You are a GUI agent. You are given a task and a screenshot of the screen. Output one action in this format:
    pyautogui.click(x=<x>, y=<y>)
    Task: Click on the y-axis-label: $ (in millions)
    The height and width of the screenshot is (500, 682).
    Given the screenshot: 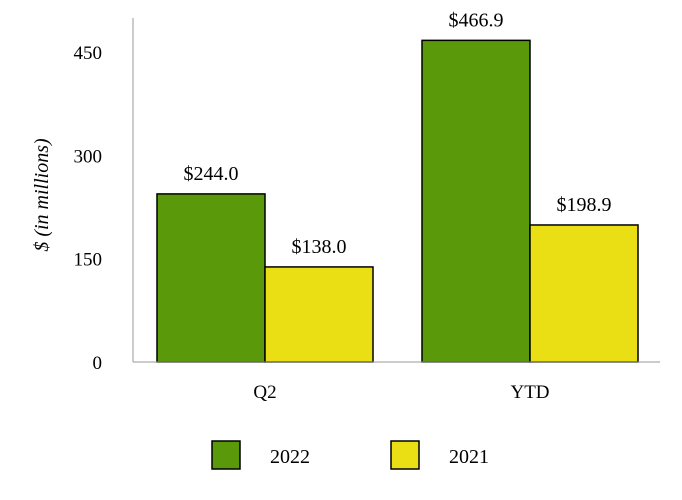 What is the action you would take?
    pyautogui.click(x=42, y=195)
    